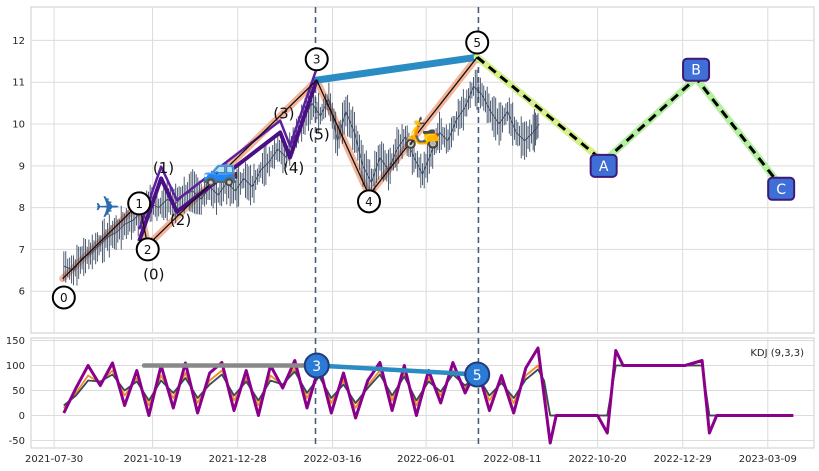  Describe the element at coordinates (598, 459) in the screenshot. I see `x-tick-label: 2022-10-20` at that location.